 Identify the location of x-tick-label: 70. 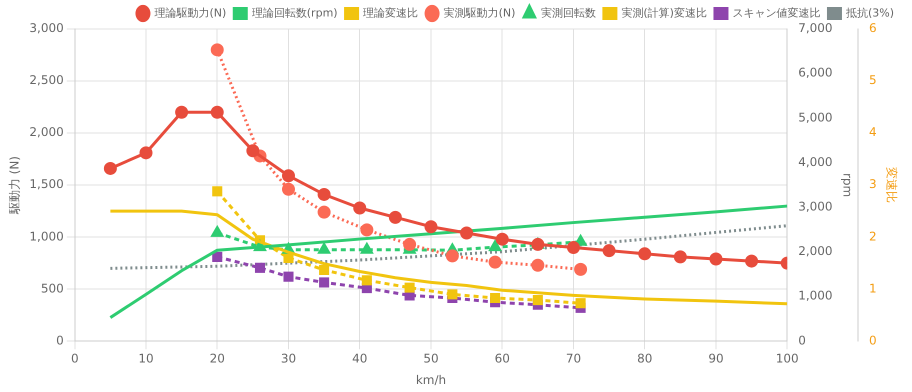
(574, 359).